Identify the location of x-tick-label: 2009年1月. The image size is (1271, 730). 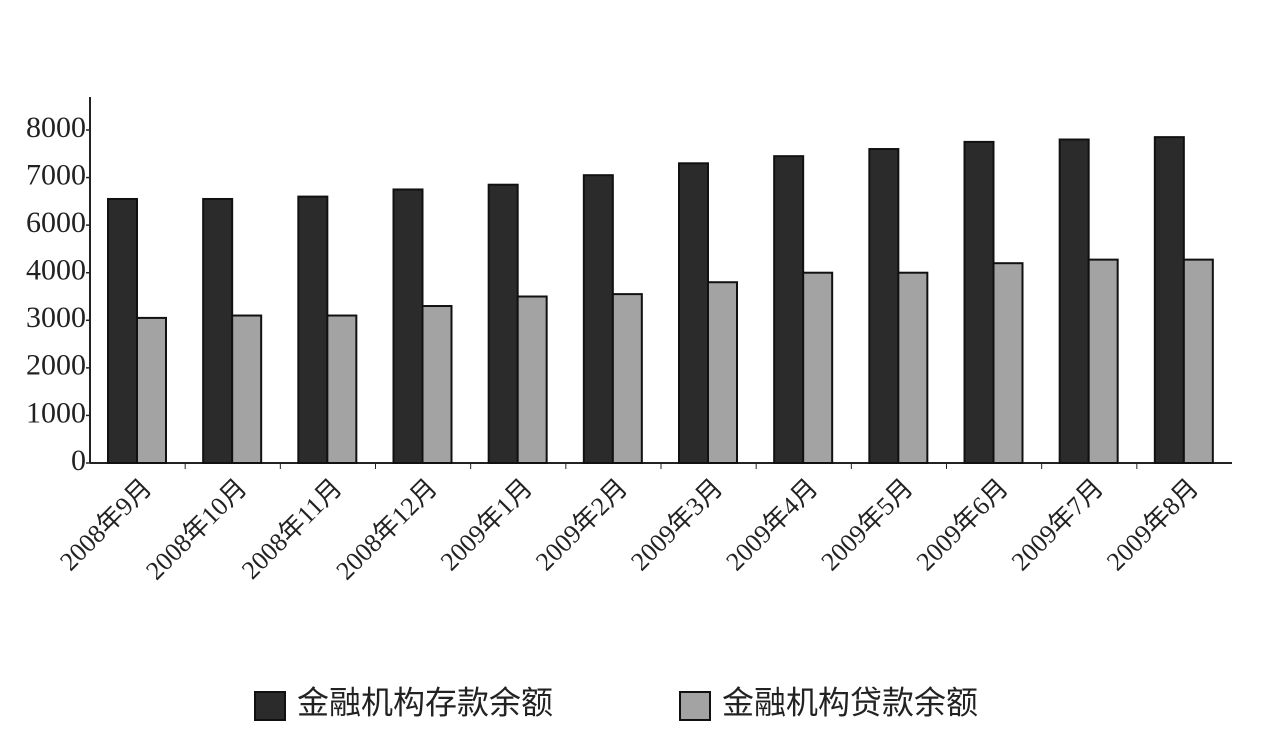
(486, 524).